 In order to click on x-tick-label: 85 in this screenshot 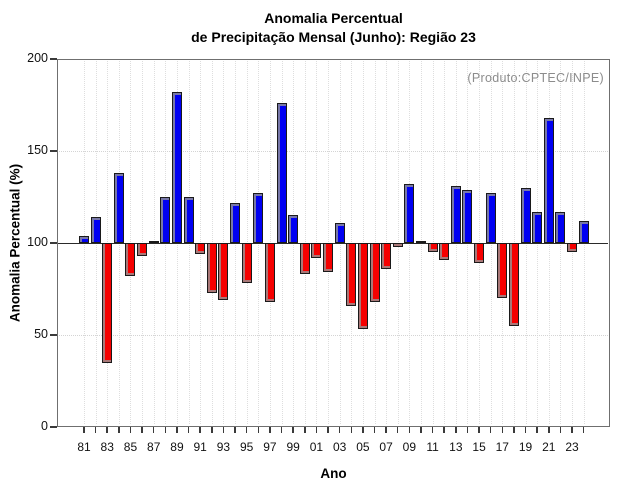, I will do `click(130, 447)`.